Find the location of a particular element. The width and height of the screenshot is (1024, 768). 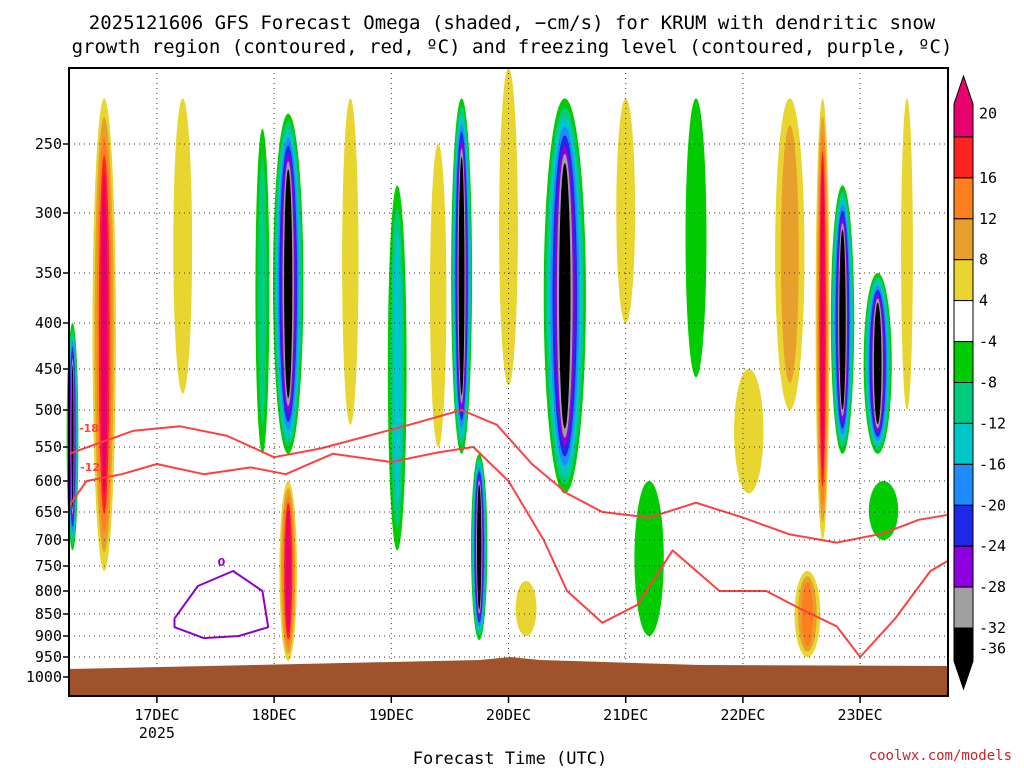

y-tick-label-850: 850 is located at coordinates (48, 614).